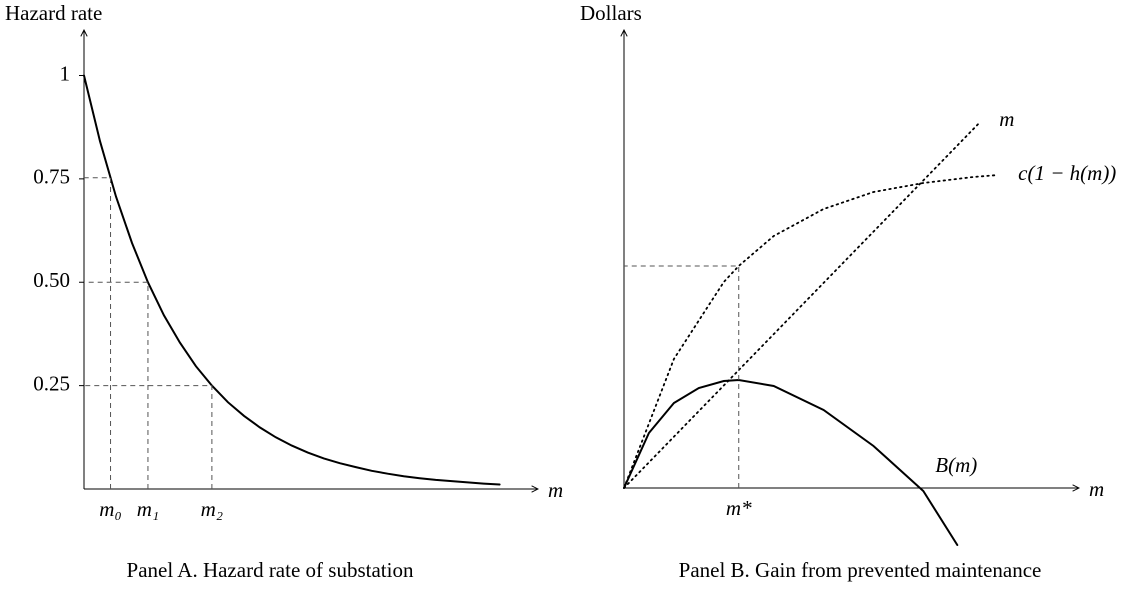 This screenshot has height=592, width=1146. Describe the element at coordinates (212, 509) in the screenshot. I see `x-tick-label: m₂` at that location.